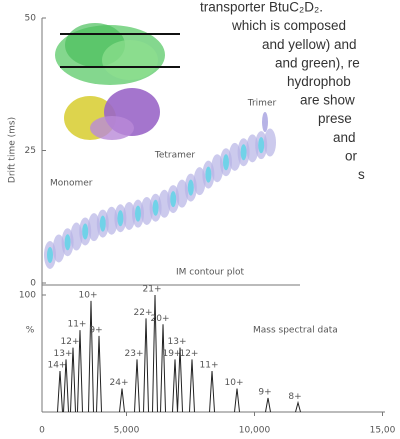 The image size is (400, 439). Describe the element at coordinates (27, 296) in the screenshot. I see `y-tick-label: 100` at that location.